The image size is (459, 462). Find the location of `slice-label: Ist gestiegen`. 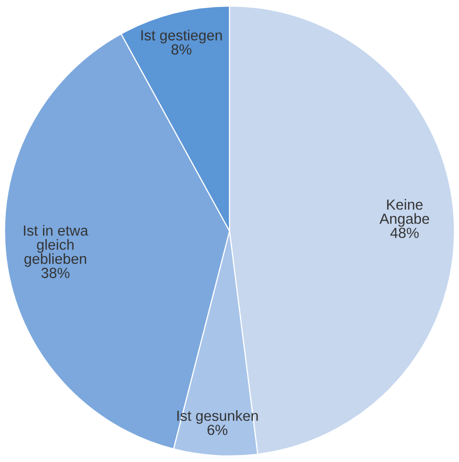

slice-label: Ist gestiegen is located at coordinates (181, 37).